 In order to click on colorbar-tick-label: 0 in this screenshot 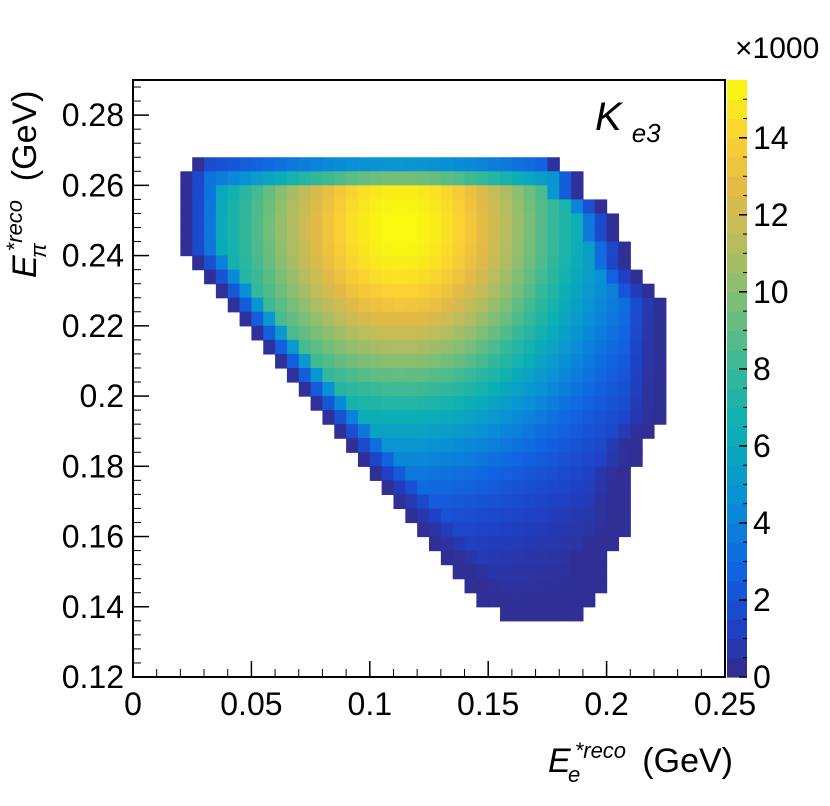, I will do `click(762, 677)`.